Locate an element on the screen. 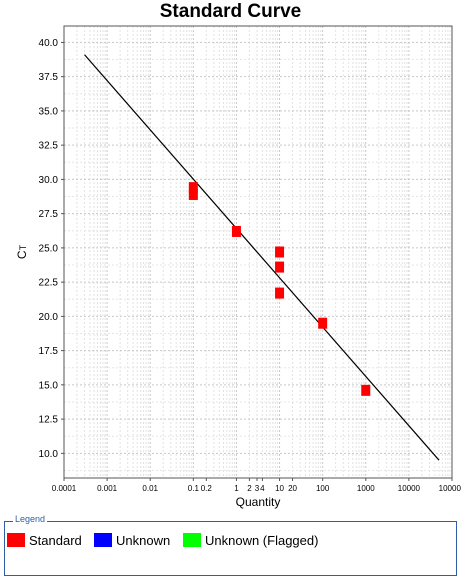 This screenshot has width=461, height=582. x-tick-label: 0.001 is located at coordinates (107, 488).